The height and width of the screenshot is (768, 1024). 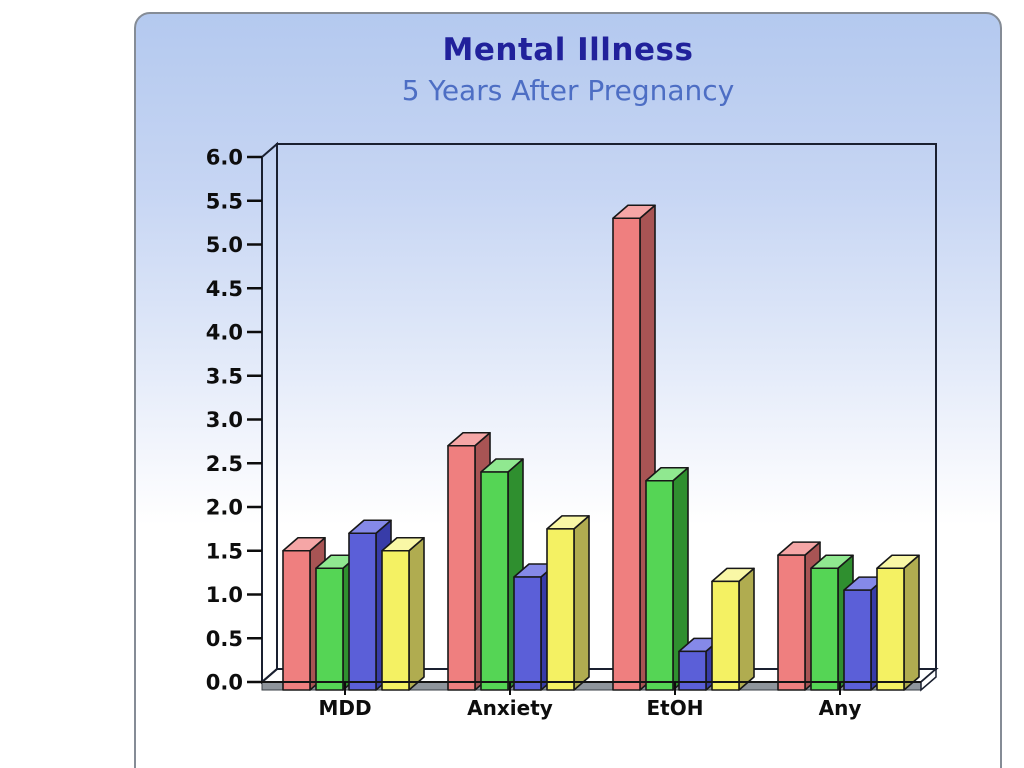 I want to click on bar-red-series-MDD, so click(x=296, y=620).